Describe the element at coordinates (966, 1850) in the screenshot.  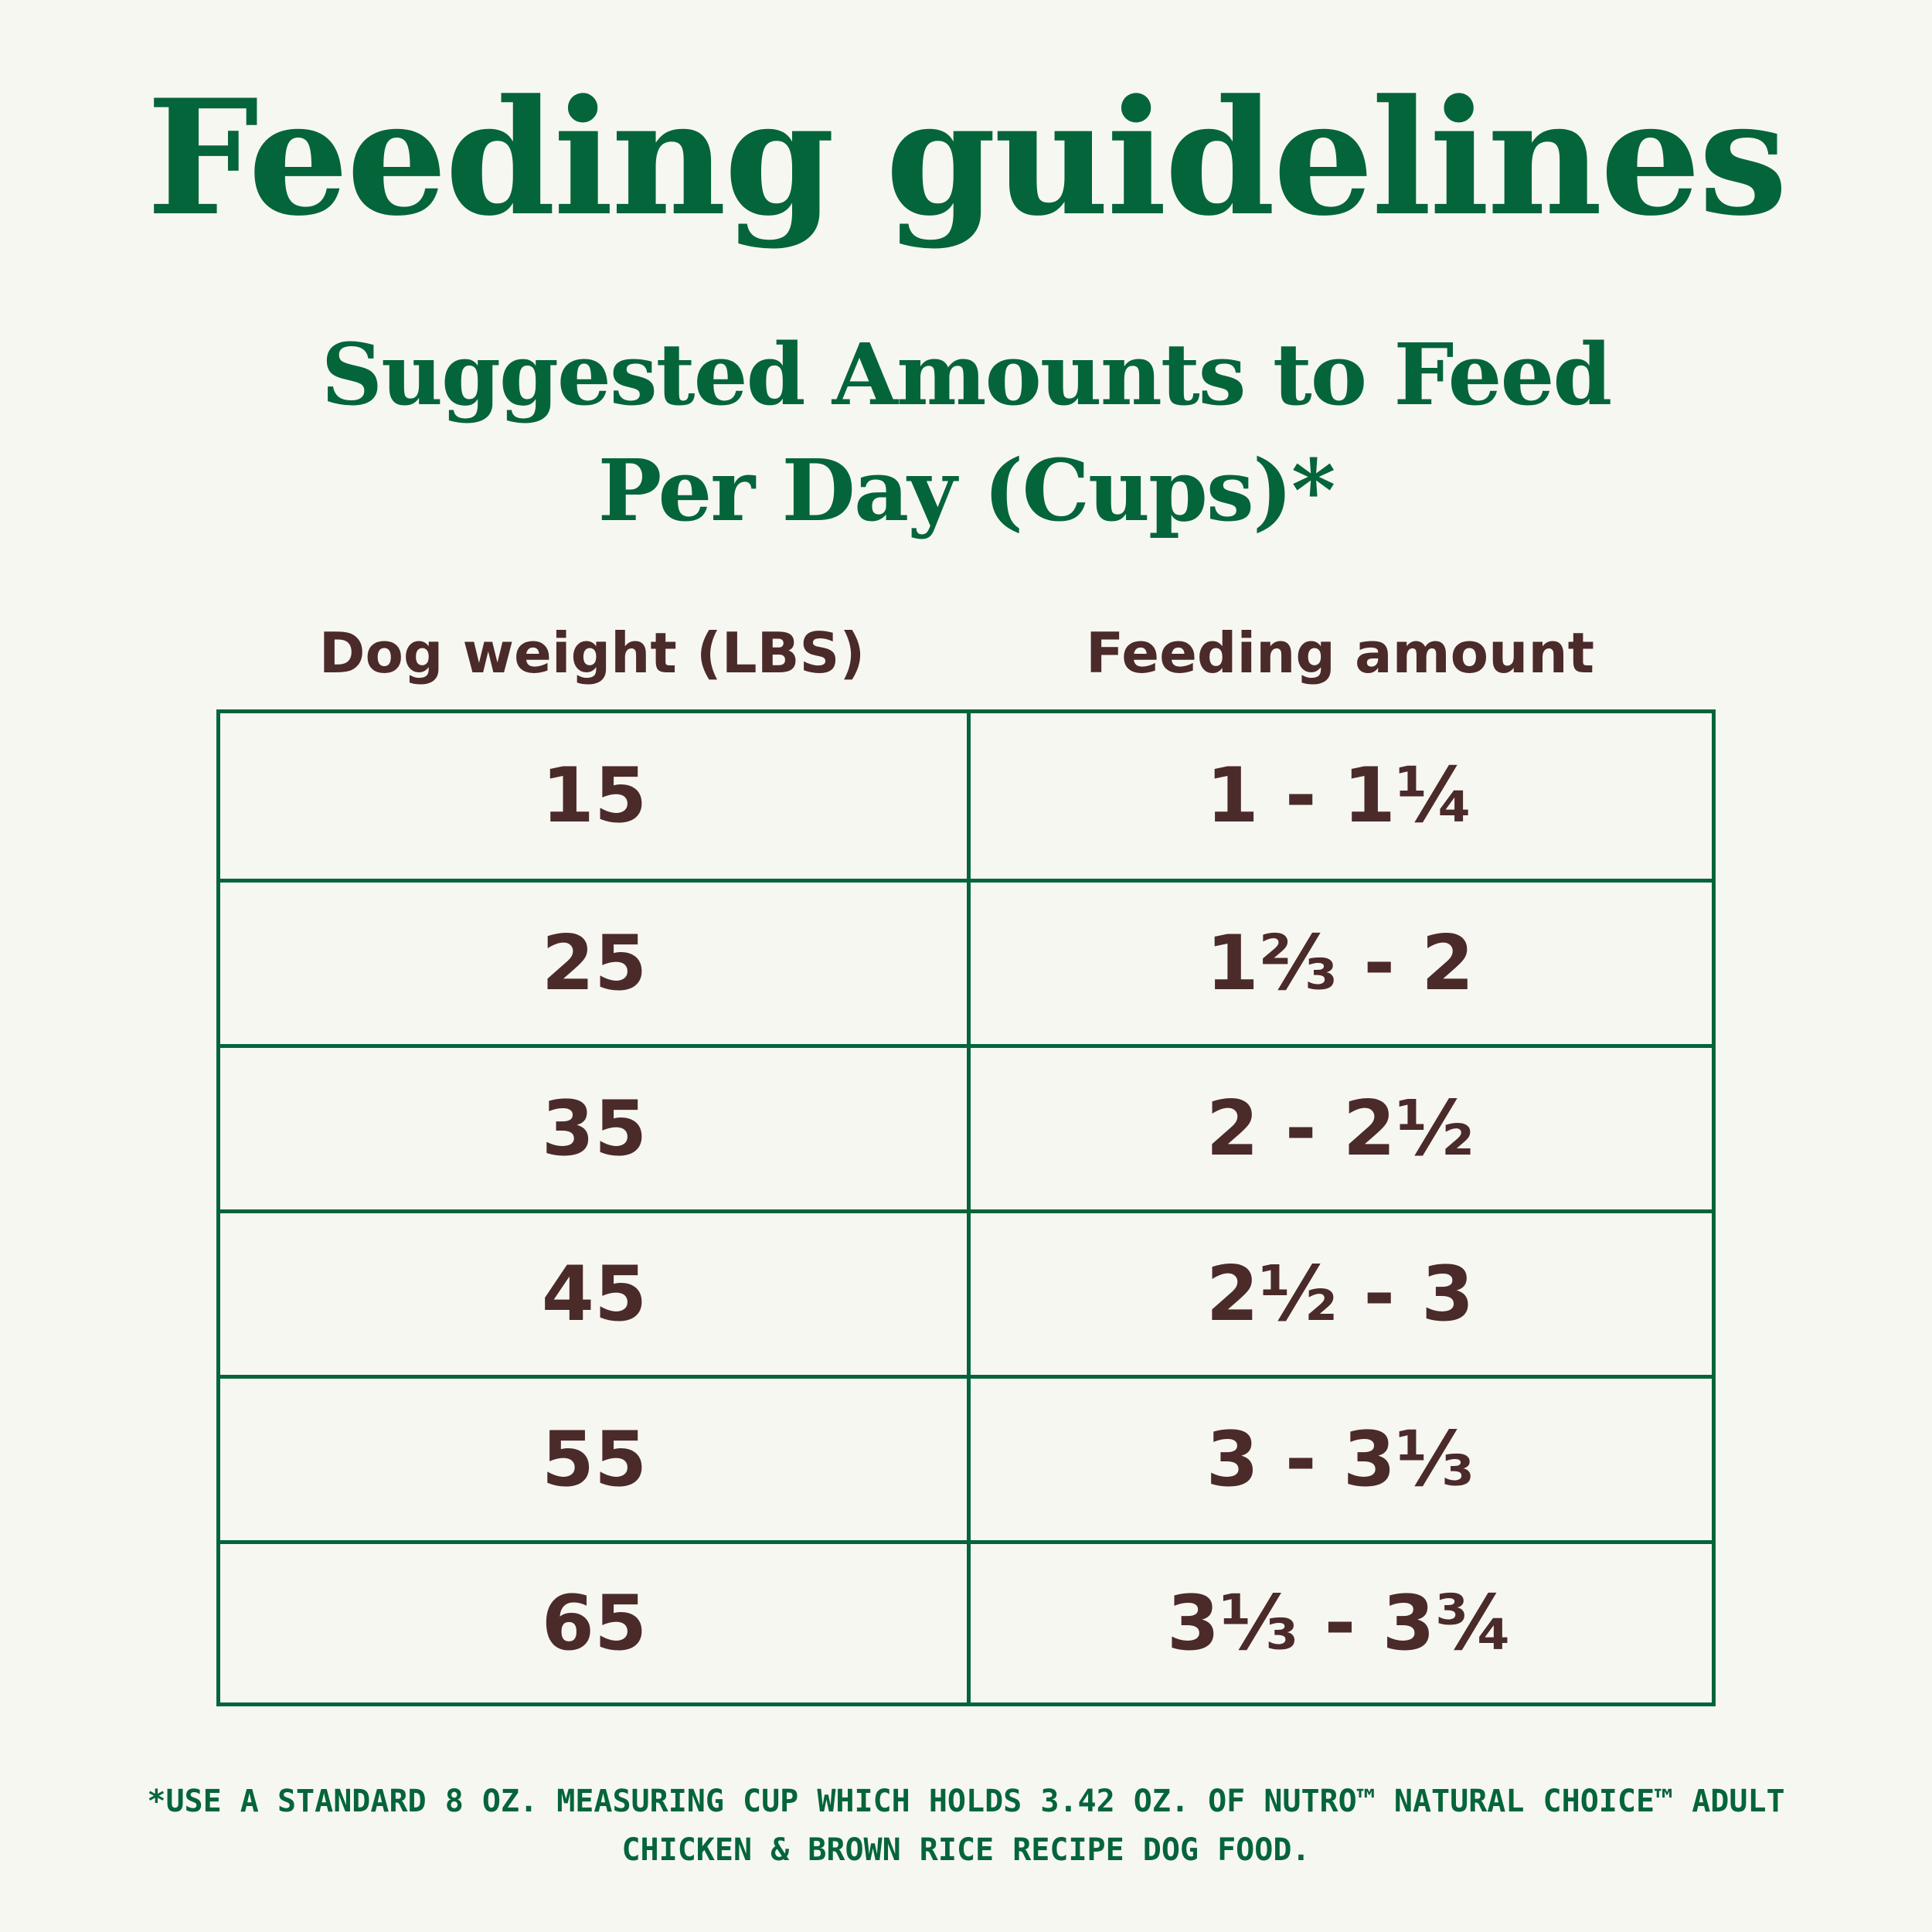
I see `footnote-line-2: CHICKEN & BROWN RICE RECIPE DOG FOOD.` at that location.